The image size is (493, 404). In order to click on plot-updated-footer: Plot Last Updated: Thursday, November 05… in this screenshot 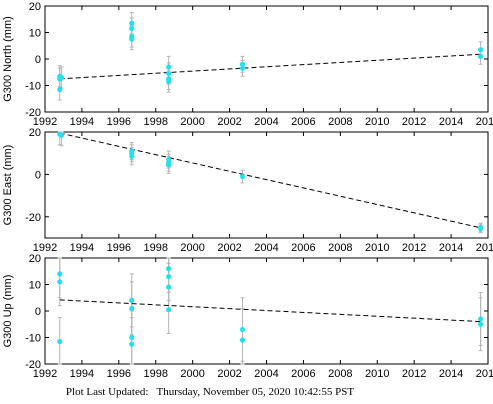, I will do `click(210, 394)`.